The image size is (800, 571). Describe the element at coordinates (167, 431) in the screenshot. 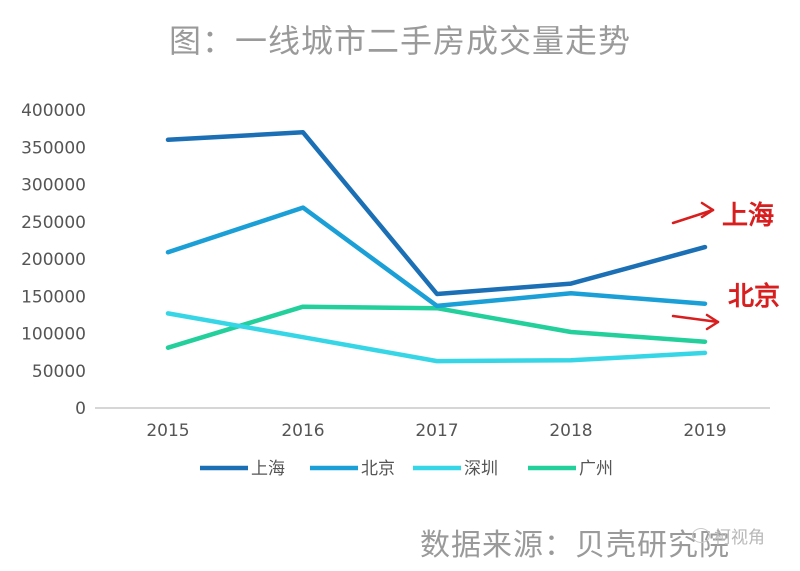

I see `x-tick-label: 2015` at that location.